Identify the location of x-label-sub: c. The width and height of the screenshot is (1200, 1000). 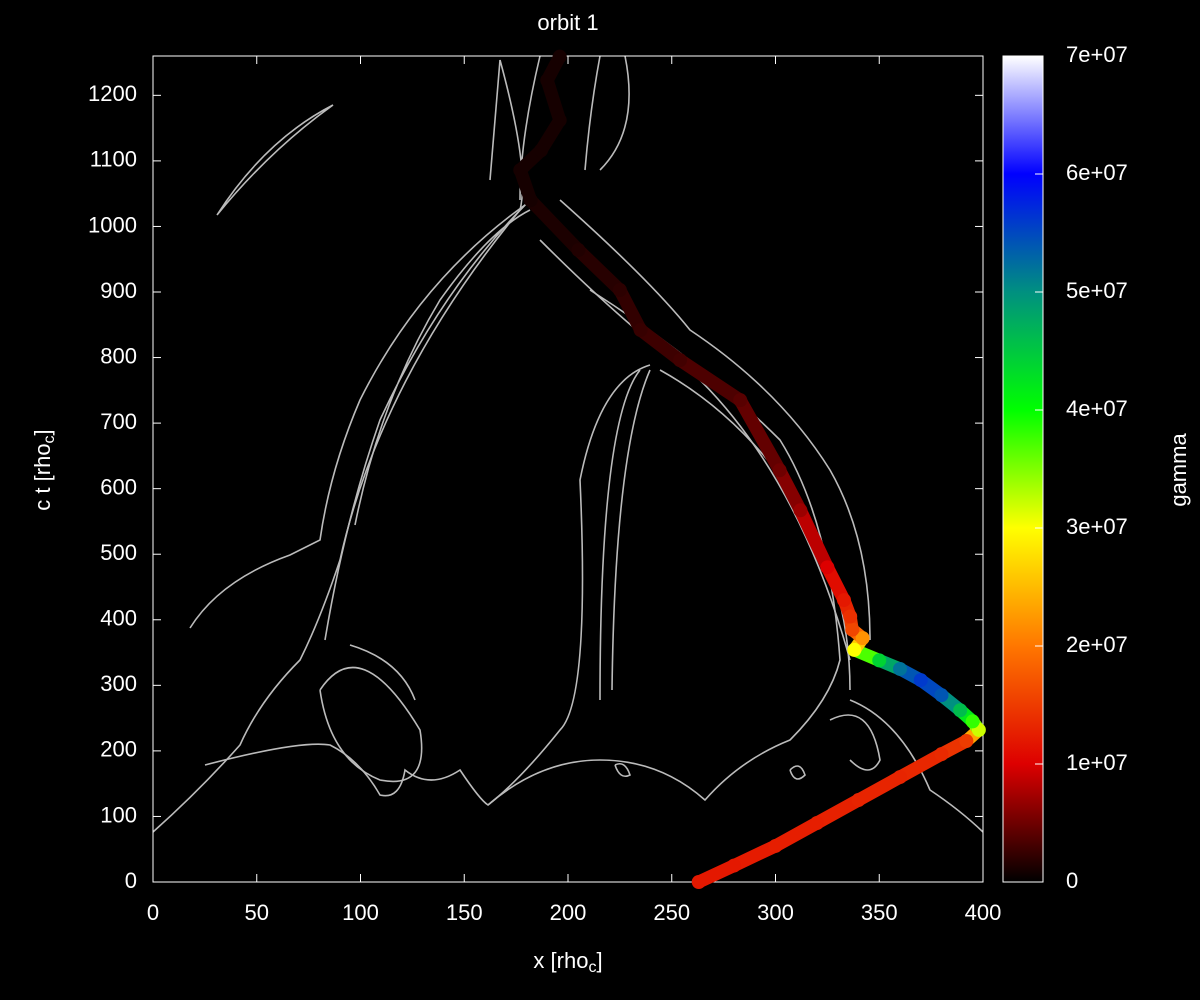
(592, 967).